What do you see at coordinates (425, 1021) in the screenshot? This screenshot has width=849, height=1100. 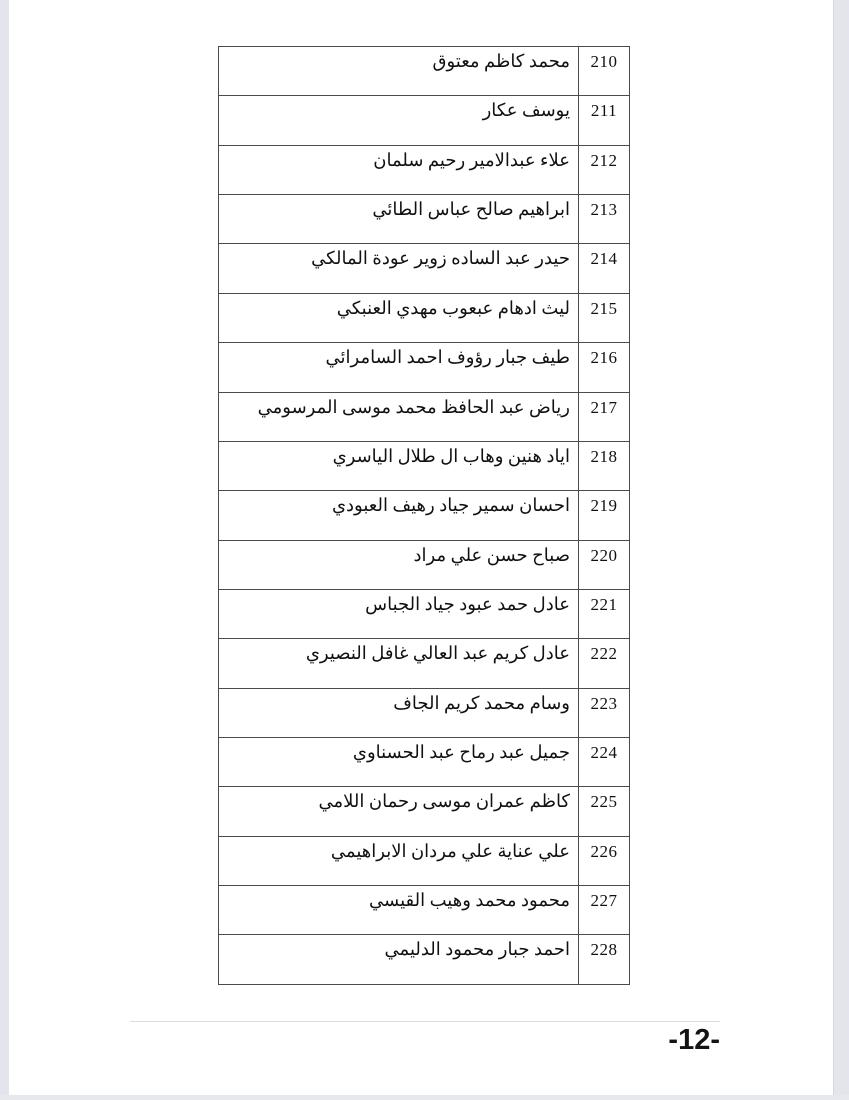 I see `footer-divider-line` at bounding box center [425, 1021].